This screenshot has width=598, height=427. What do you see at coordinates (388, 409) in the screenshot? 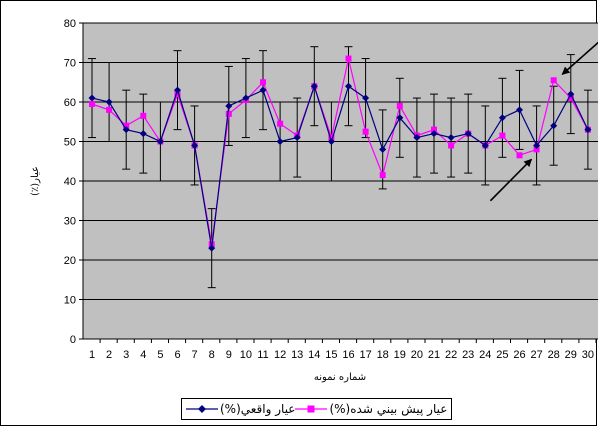
I see `legend-label-predicted: عيار پيش بيني شده(%)` at bounding box center [388, 409].